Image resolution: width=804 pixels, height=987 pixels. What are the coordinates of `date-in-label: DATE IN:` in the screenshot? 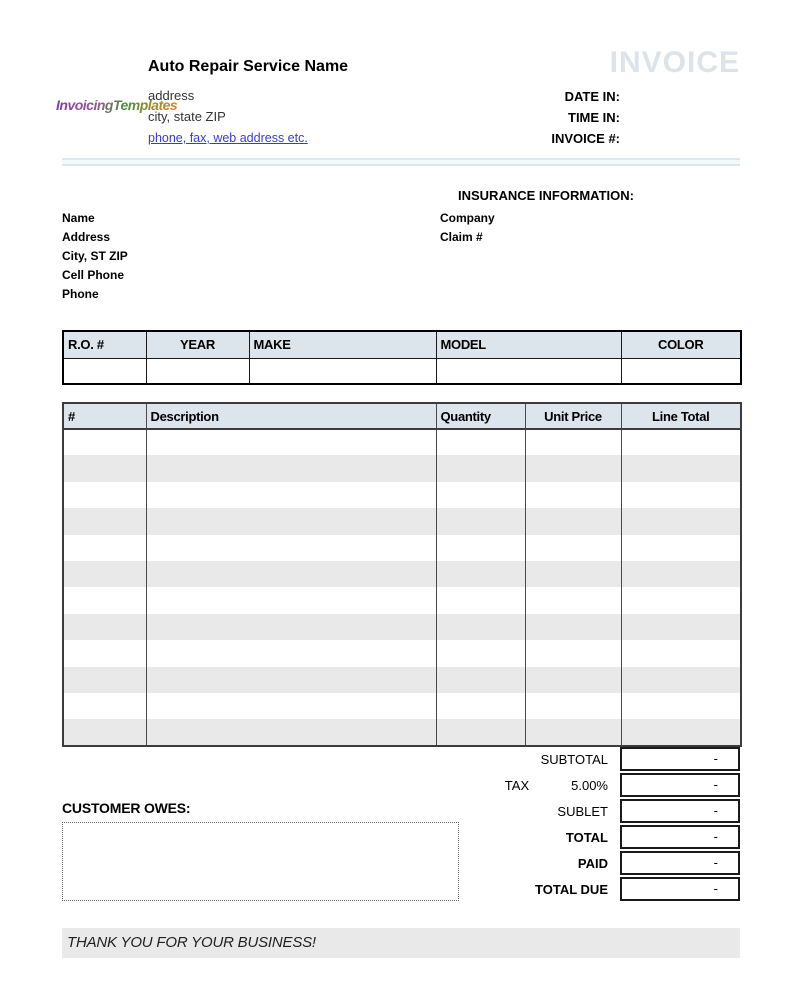 It's located at (592, 96).